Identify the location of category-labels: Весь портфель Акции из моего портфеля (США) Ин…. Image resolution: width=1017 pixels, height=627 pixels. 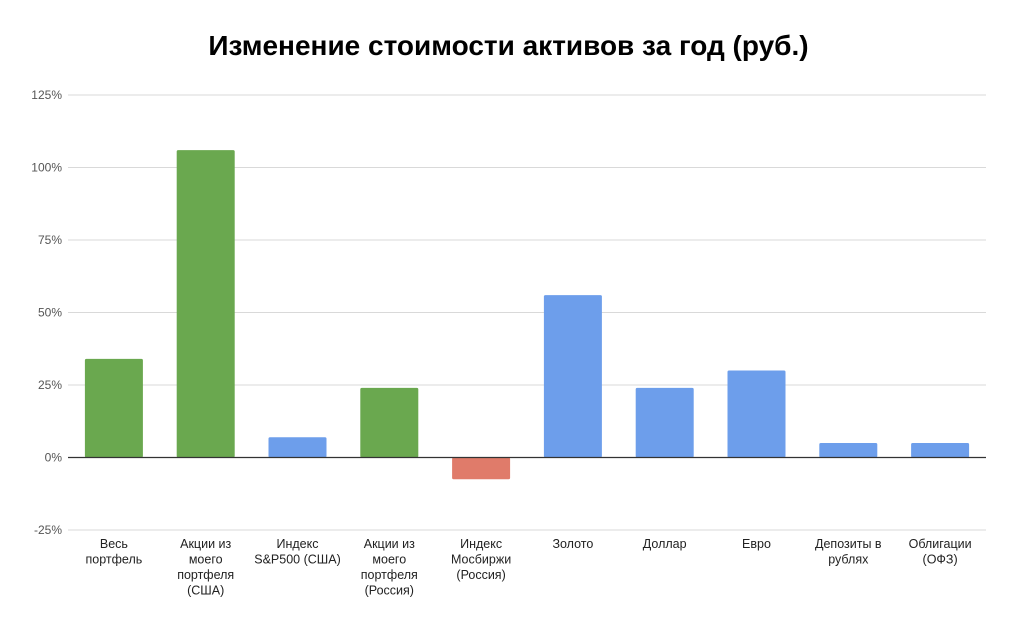
(529, 567).